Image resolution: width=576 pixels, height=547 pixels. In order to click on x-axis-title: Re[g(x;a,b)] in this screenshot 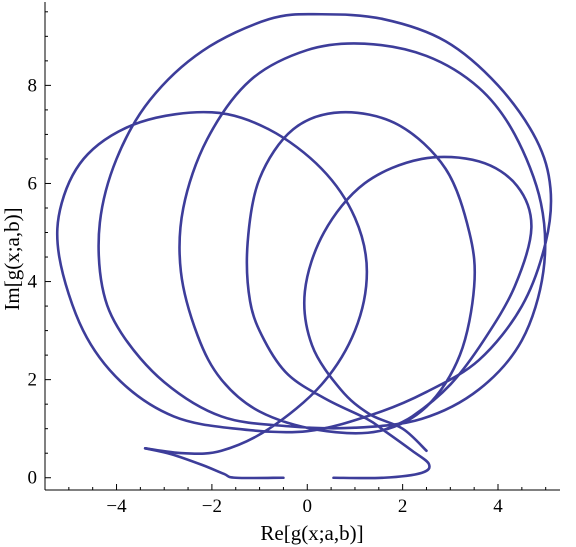, I will do `click(311, 533)`.